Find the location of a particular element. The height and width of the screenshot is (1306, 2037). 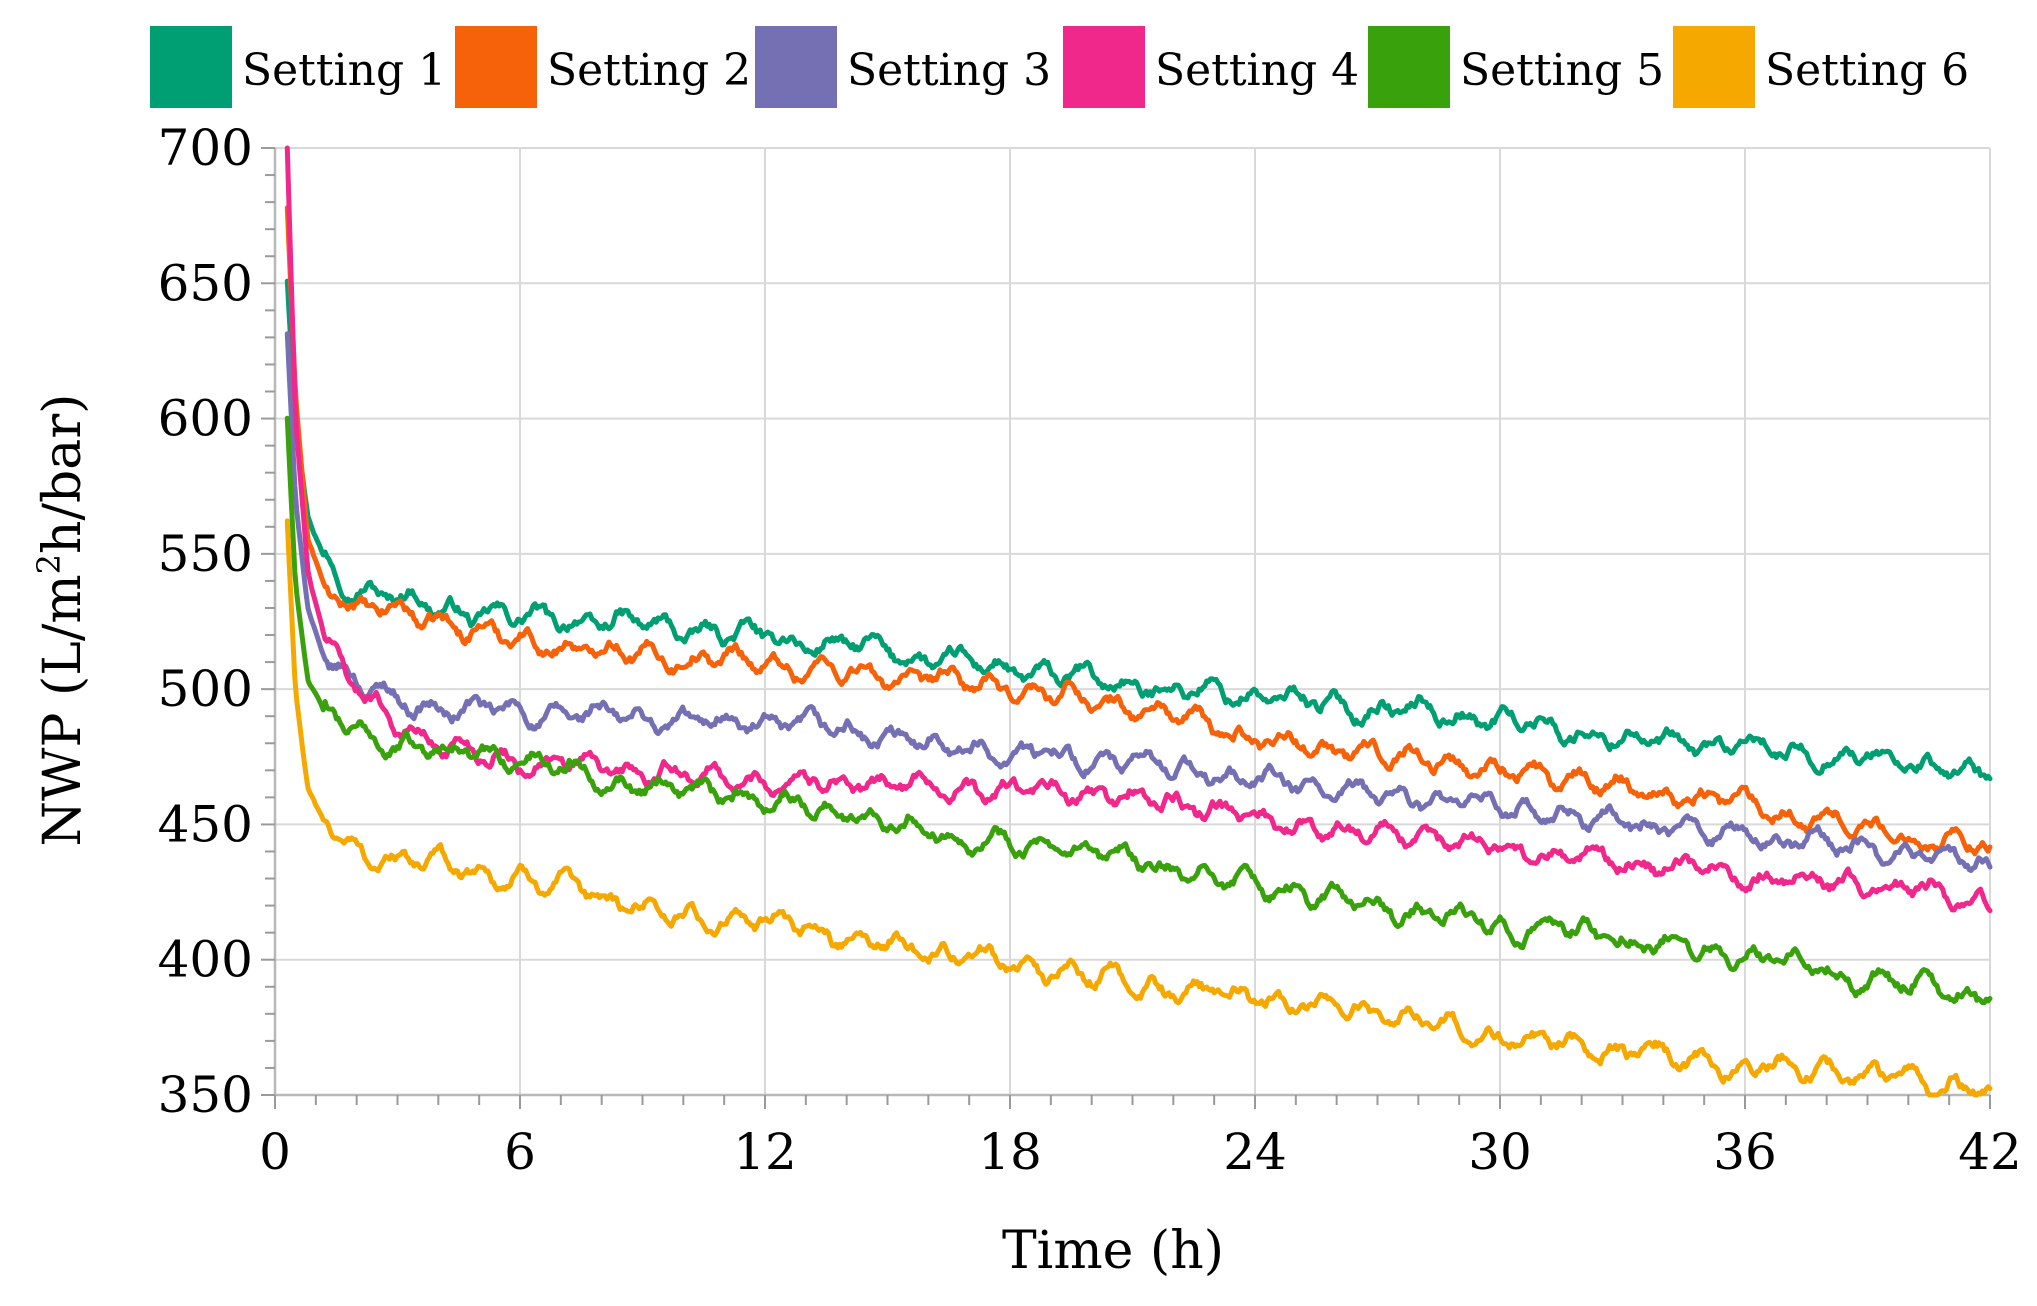

x-tick-label: 42 is located at coordinates (1990, 1152).